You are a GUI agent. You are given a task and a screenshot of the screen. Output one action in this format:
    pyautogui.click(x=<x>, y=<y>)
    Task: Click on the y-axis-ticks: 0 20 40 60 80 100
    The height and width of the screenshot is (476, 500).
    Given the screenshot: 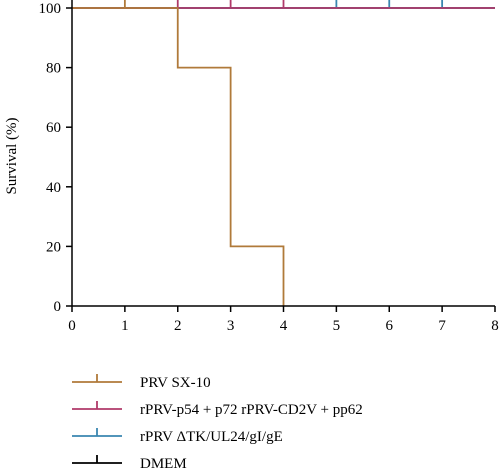 What is the action you would take?
    pyautogui.click(x=55, y=158)
    